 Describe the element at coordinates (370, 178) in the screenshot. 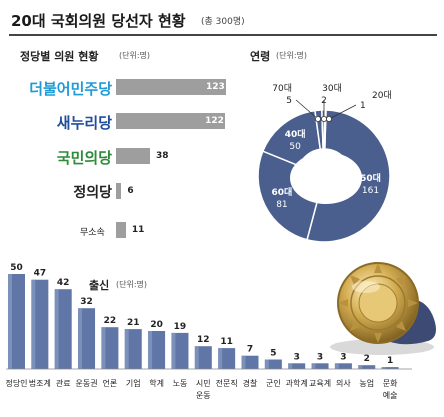

I see `age-category-label: 50대` at that location.